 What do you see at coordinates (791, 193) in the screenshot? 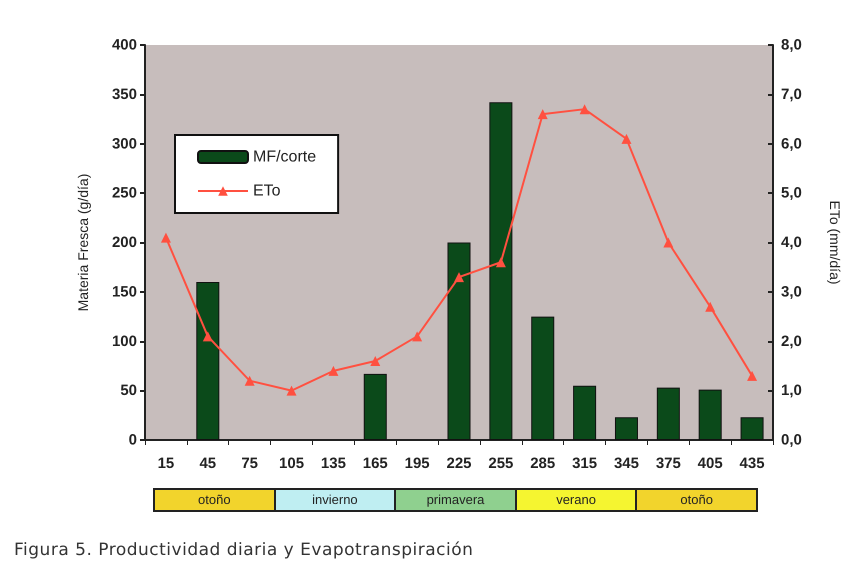
I see `y2-tick-label: 5,0` at bounding box center [791, 193].